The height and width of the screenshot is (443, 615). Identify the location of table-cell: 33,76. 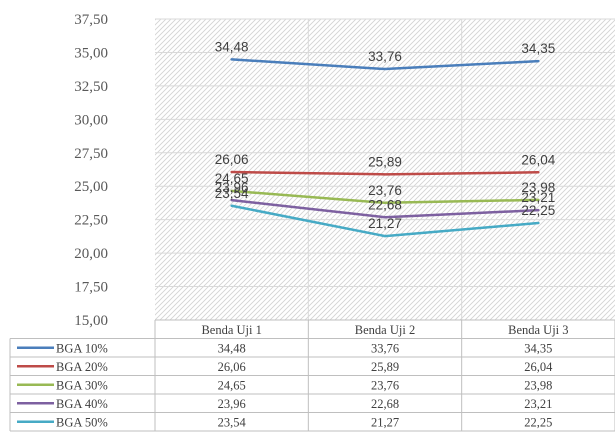
(385, 349).